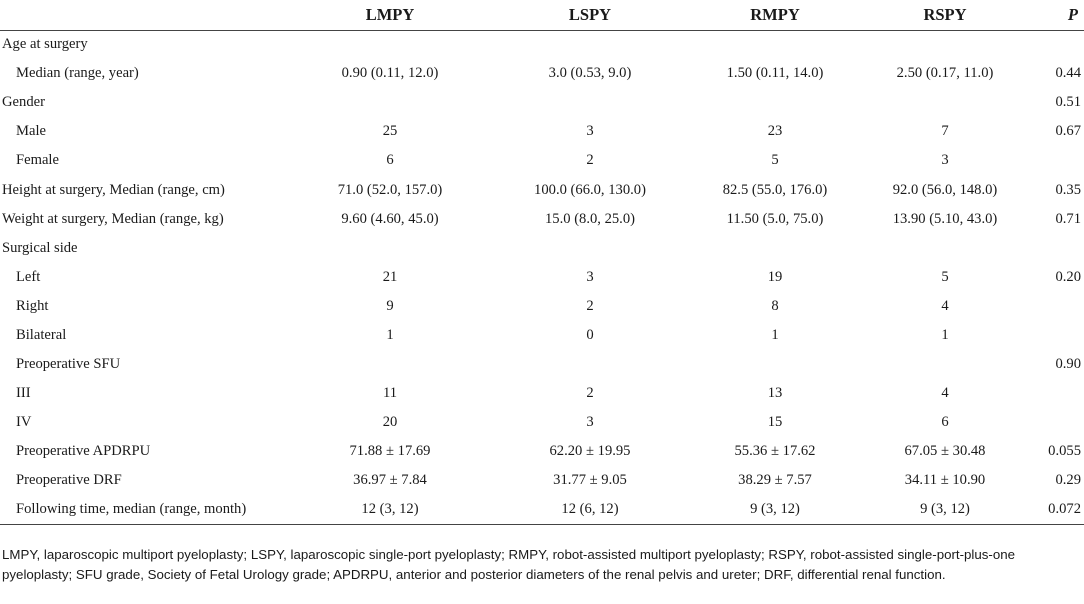 This screenshot has width=1084, height=604. What do you see at coordinates (945, 393) in the screenshot?
I see `cell-rspy: 4` at bounding box center [945, 393].